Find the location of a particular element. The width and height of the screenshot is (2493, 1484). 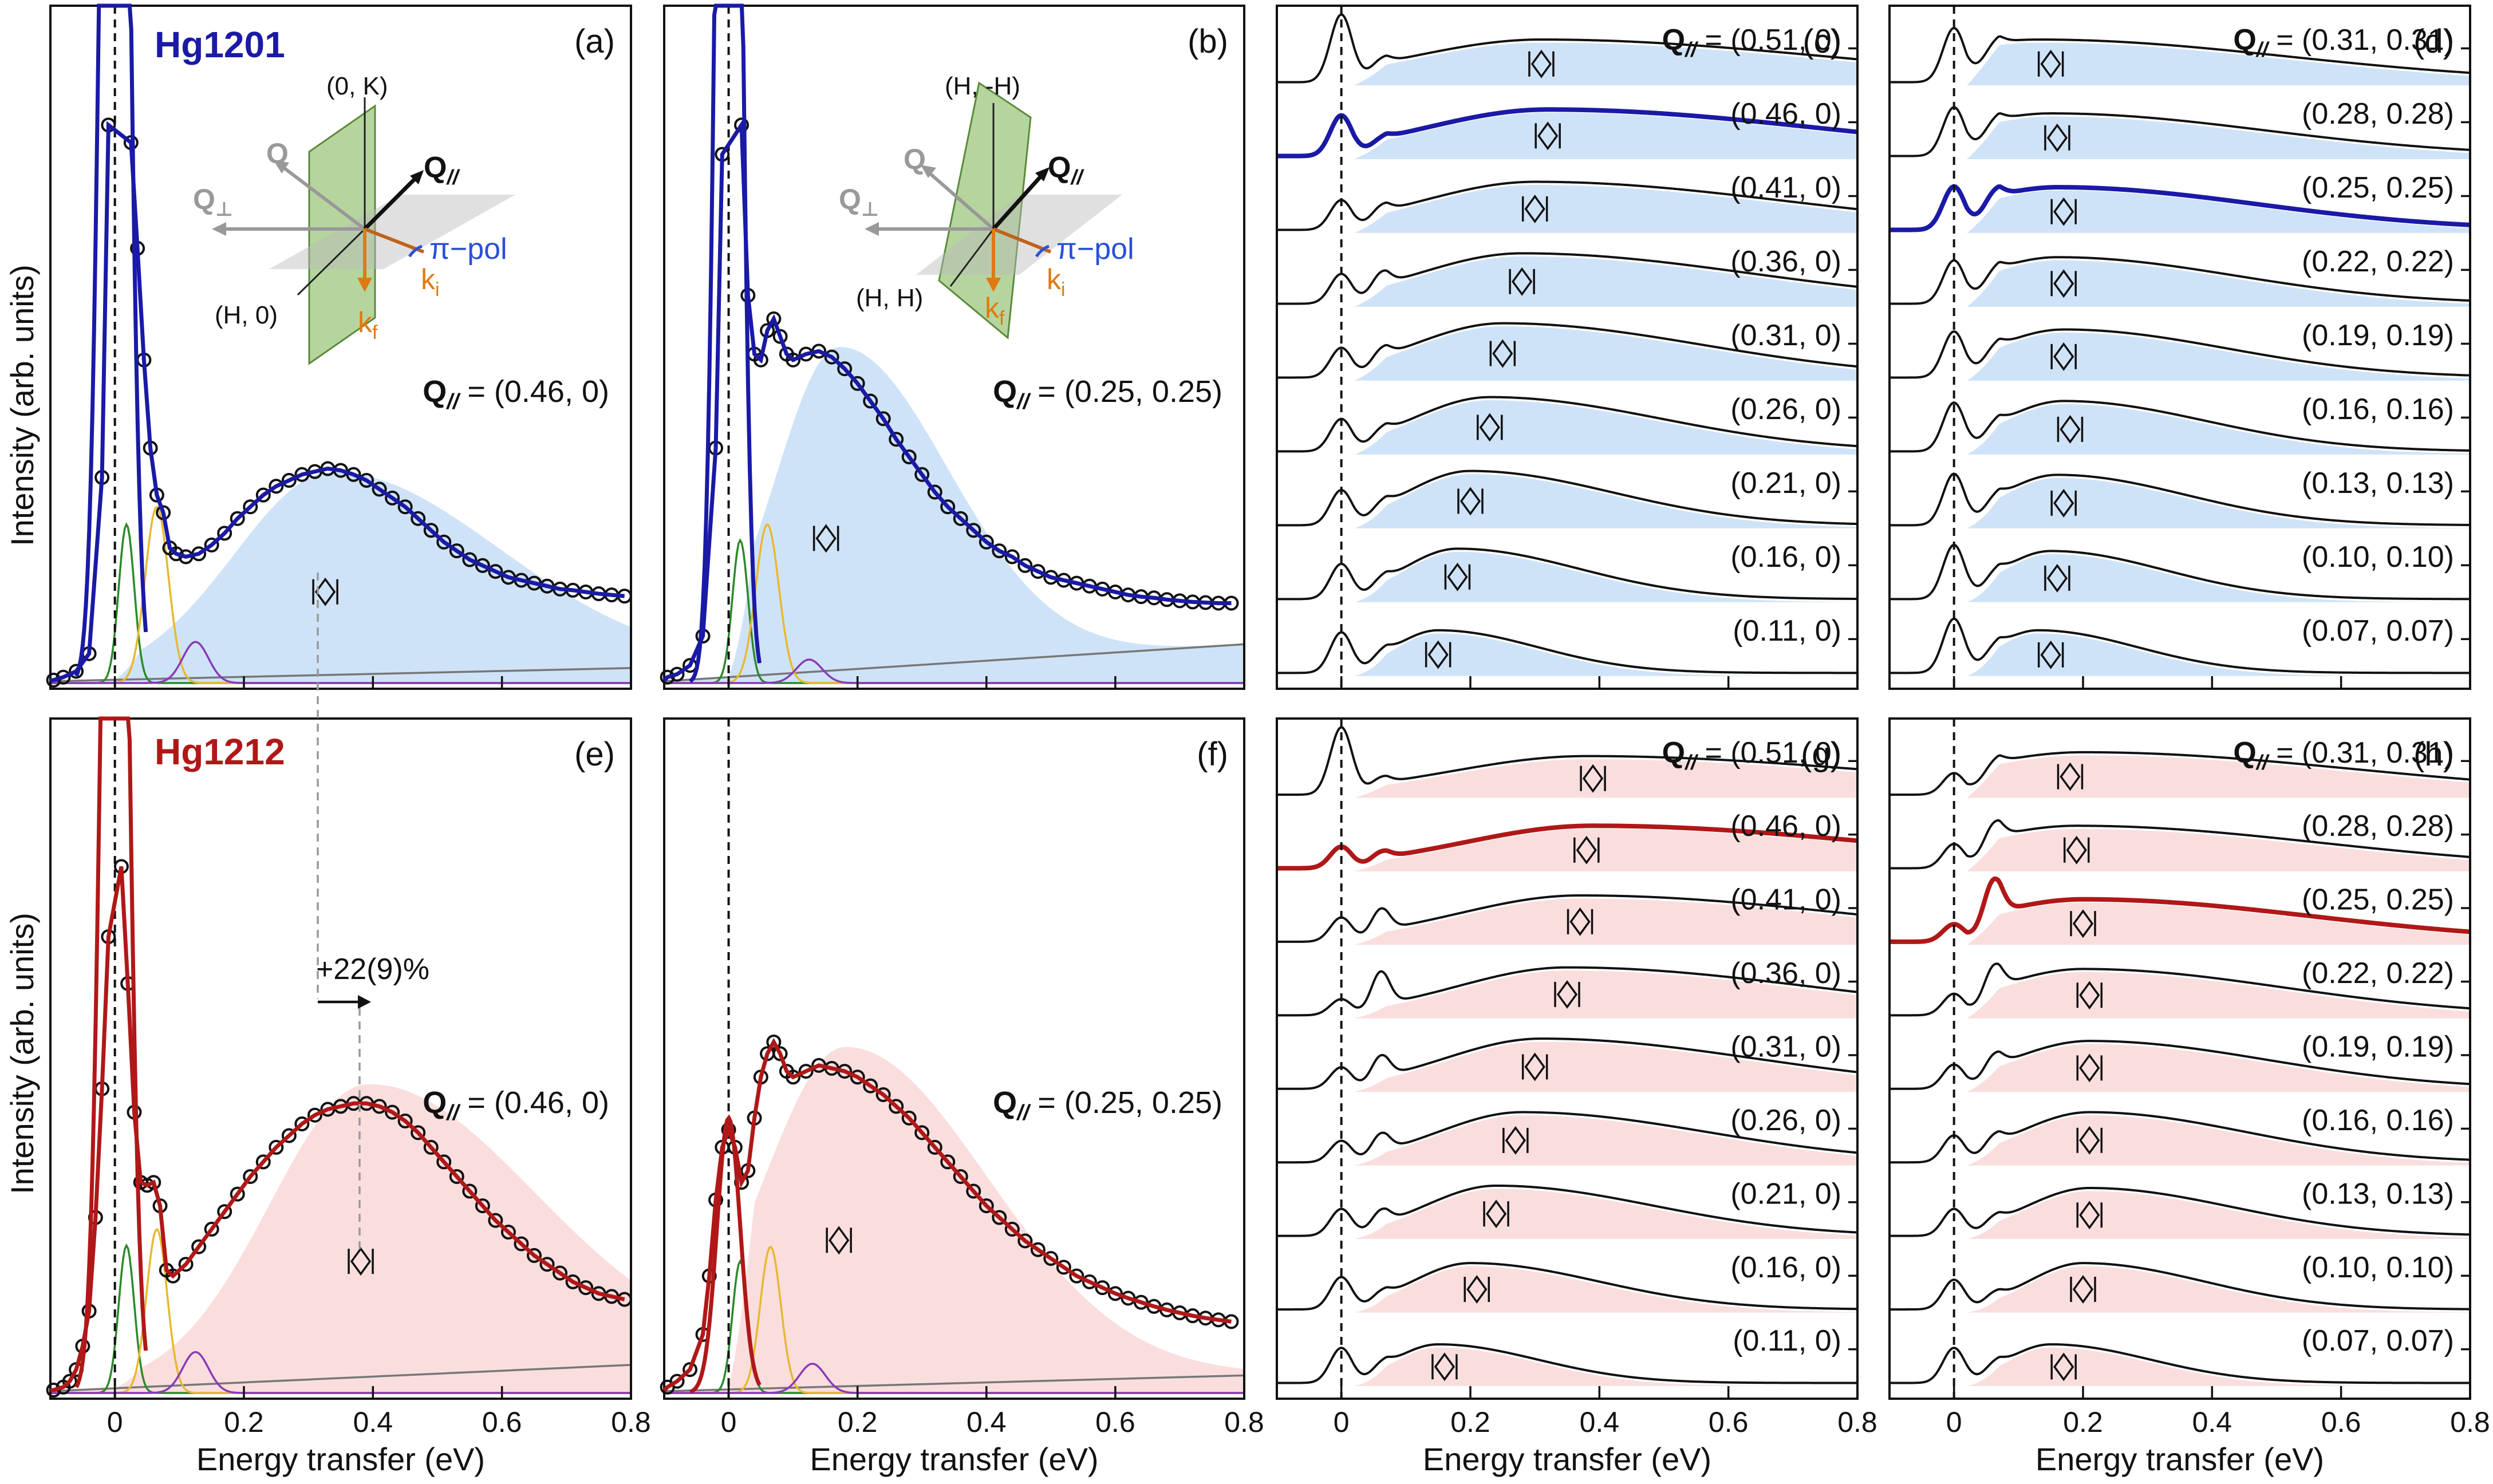

inset-b-axis-top: (H, -H) is located at coordinates (982, 86).